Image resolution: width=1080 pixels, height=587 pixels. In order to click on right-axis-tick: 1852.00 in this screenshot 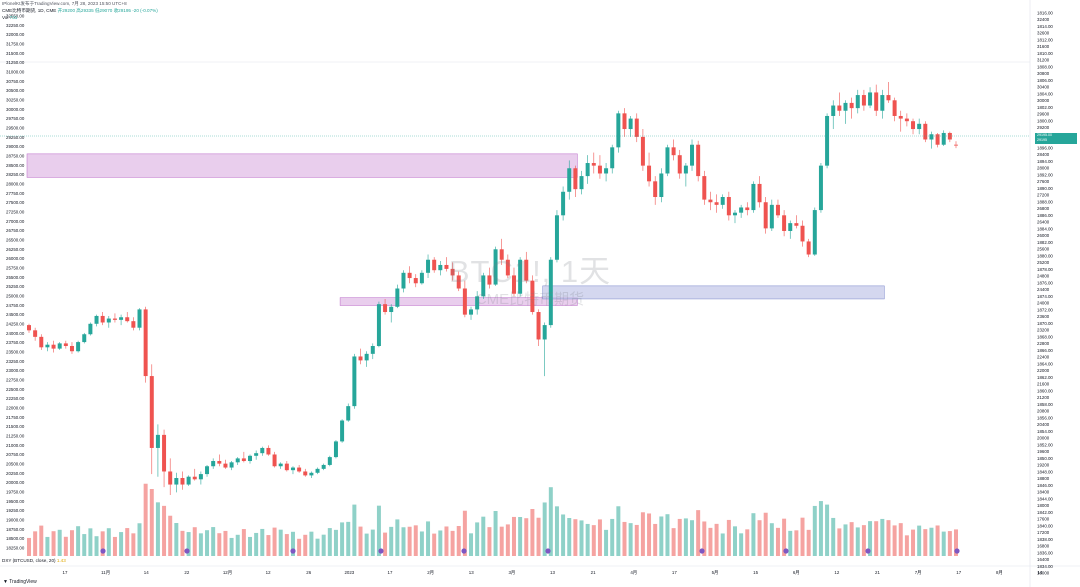, I will do `click(1045, 444)`.